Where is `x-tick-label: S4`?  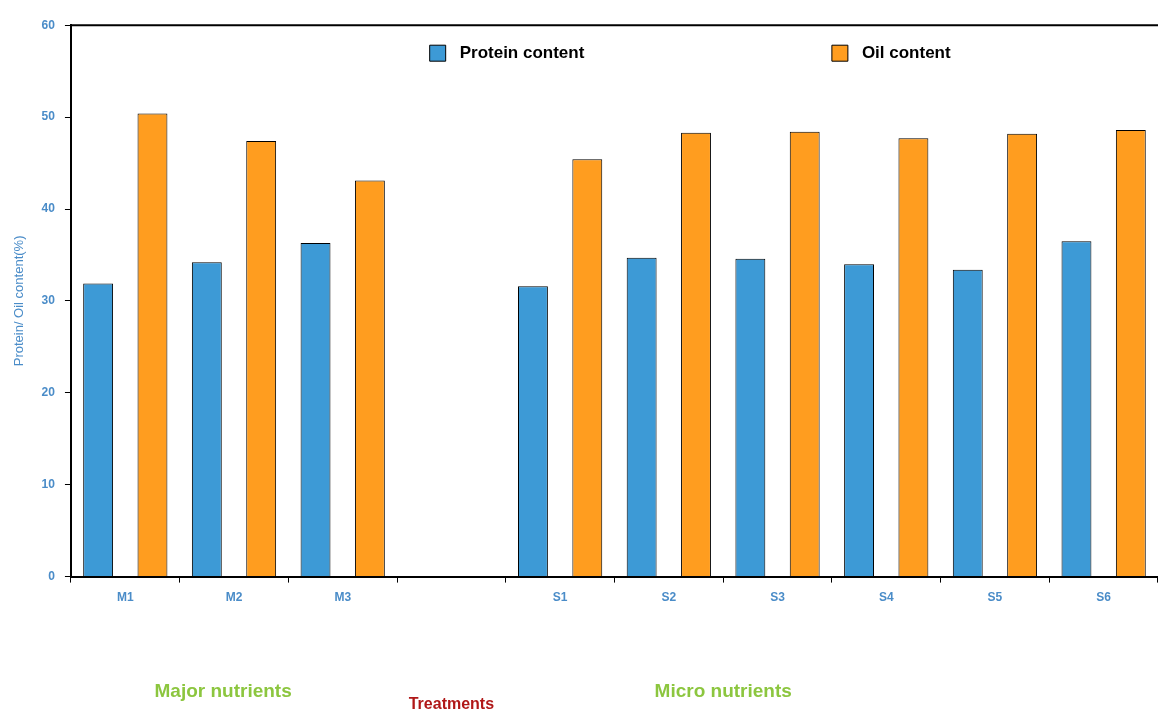
x-tick-label: S4 is located at coordinates (886, 597).